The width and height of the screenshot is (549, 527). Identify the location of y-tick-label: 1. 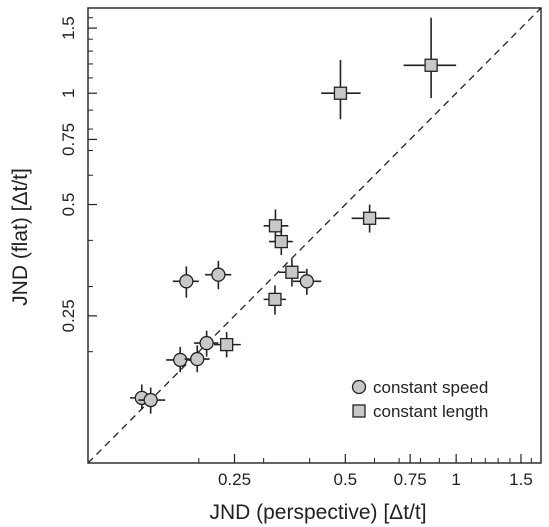
(68, 92).